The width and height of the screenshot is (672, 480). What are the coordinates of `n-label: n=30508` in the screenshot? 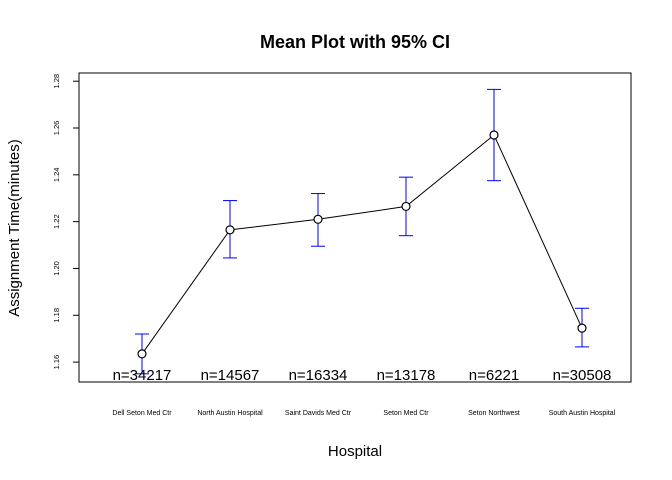 It's located at (582, 375).